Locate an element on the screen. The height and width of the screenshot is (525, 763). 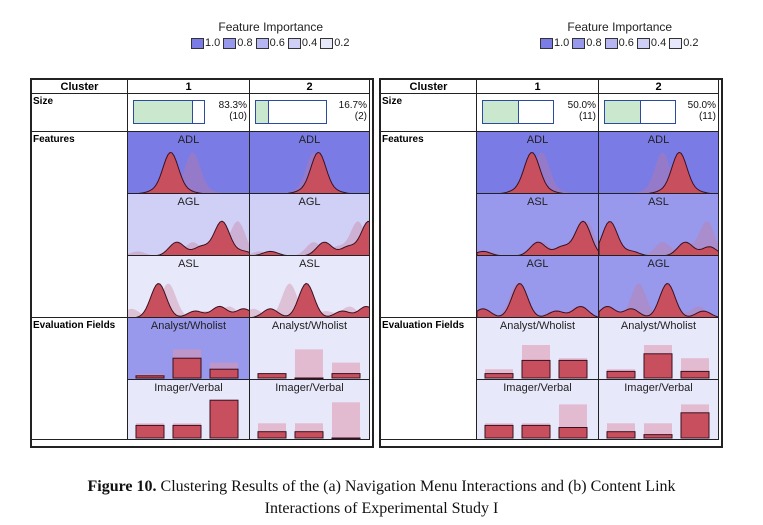
size-percent: 16.7% is located at coordinates (352, 105).